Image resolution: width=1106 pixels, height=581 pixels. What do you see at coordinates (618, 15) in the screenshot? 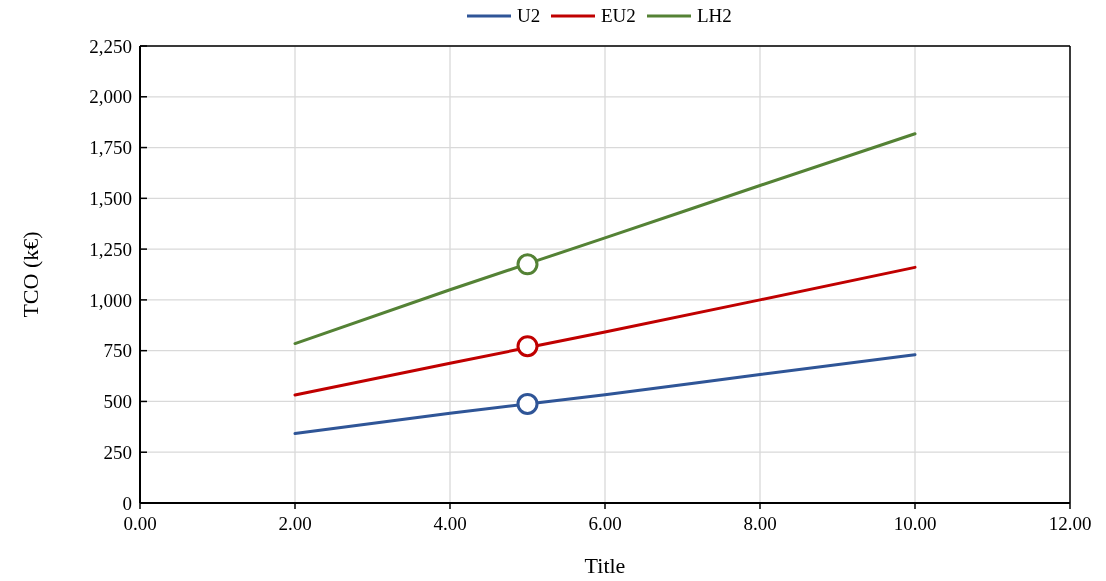
I see `legend-label: EU2` at bounding box center [618, 15].